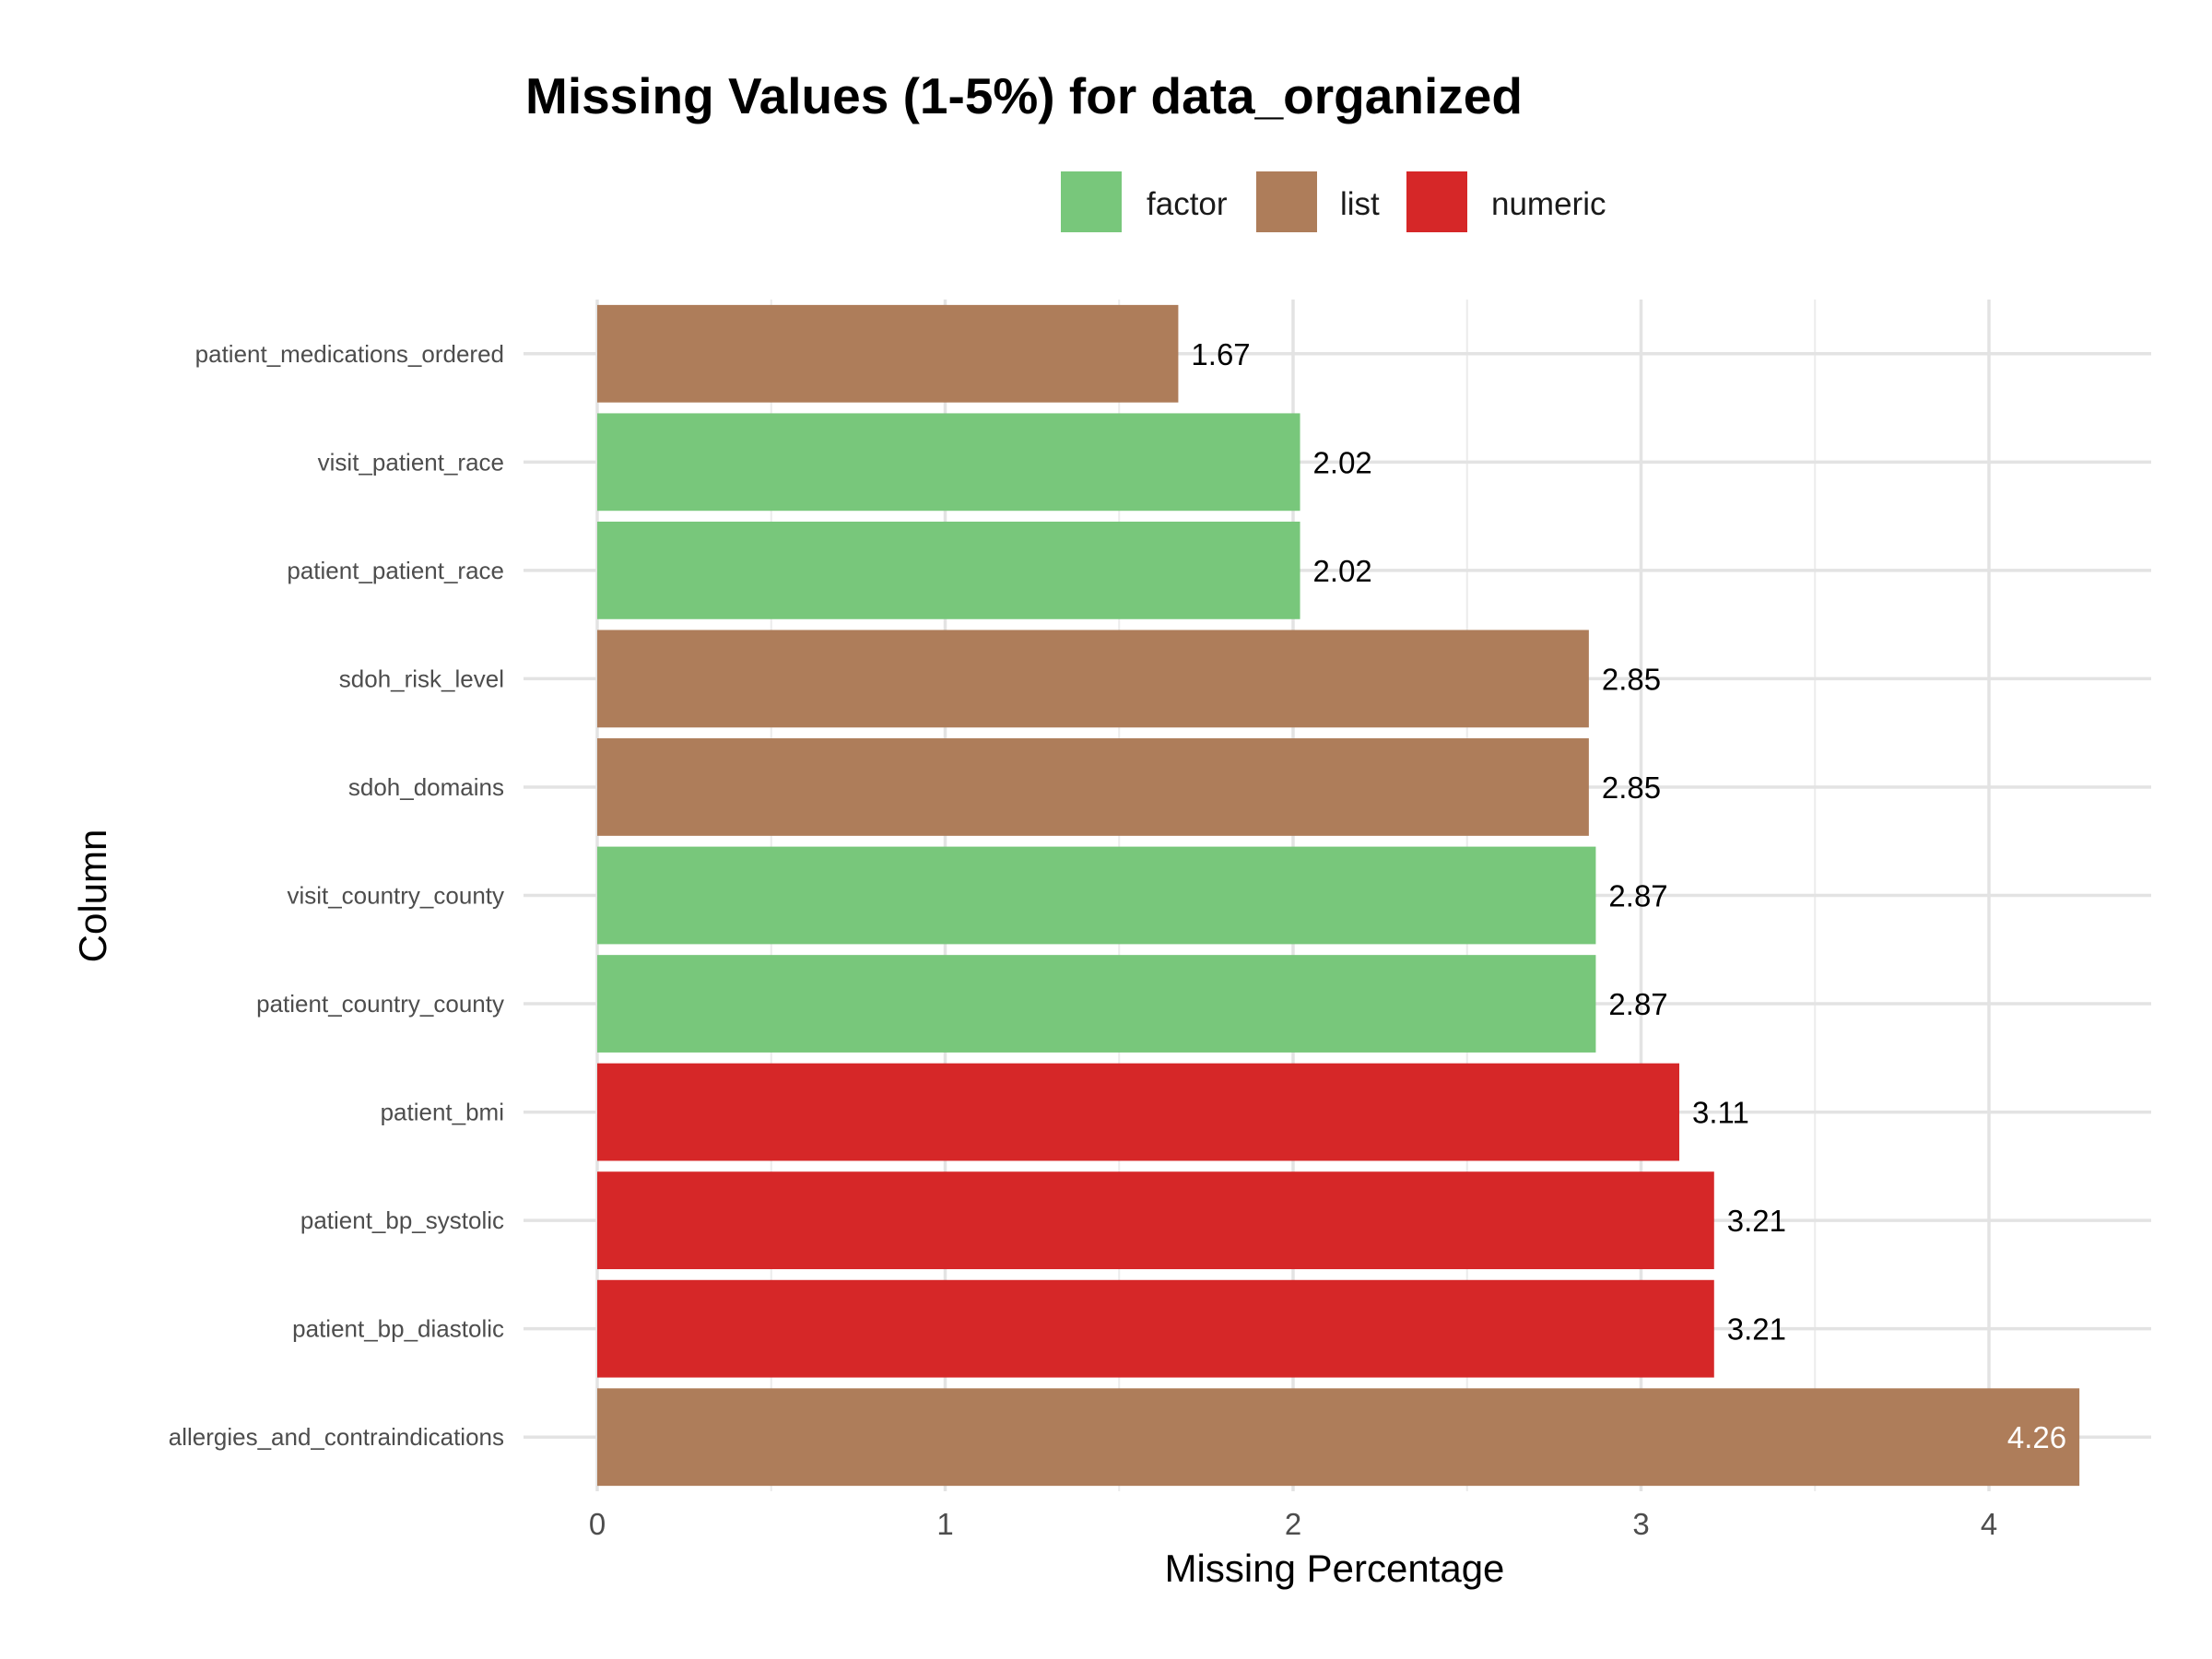 The image size is (2212, 1659). Describe the element at coordinates (1138, 1112) in the screenshot. I see `bar-patient_bmi` at that location.